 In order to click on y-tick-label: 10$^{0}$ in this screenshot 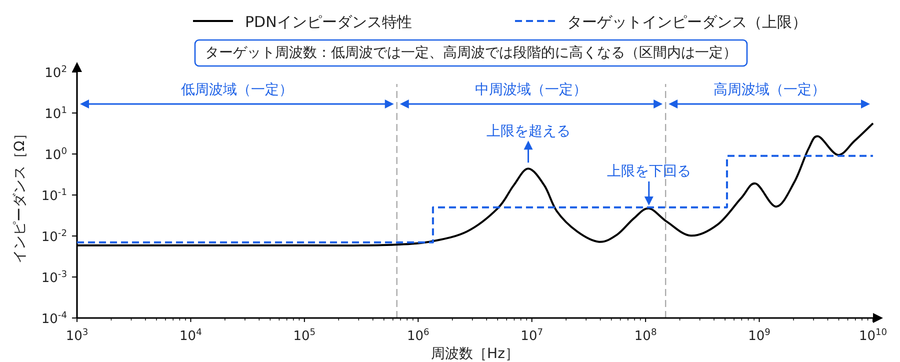, I will do `click(56, 155)`.